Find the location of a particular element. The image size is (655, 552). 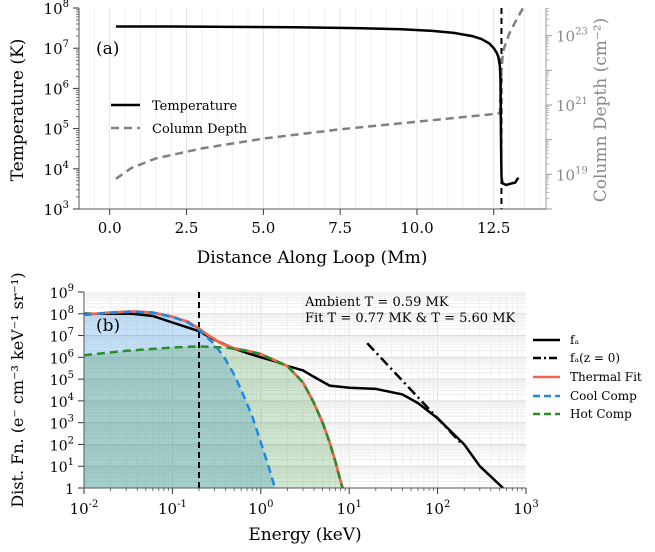

panel-a-right-axis-label: Column Depth (cm⁻²) is located at coordinates (601, 110).